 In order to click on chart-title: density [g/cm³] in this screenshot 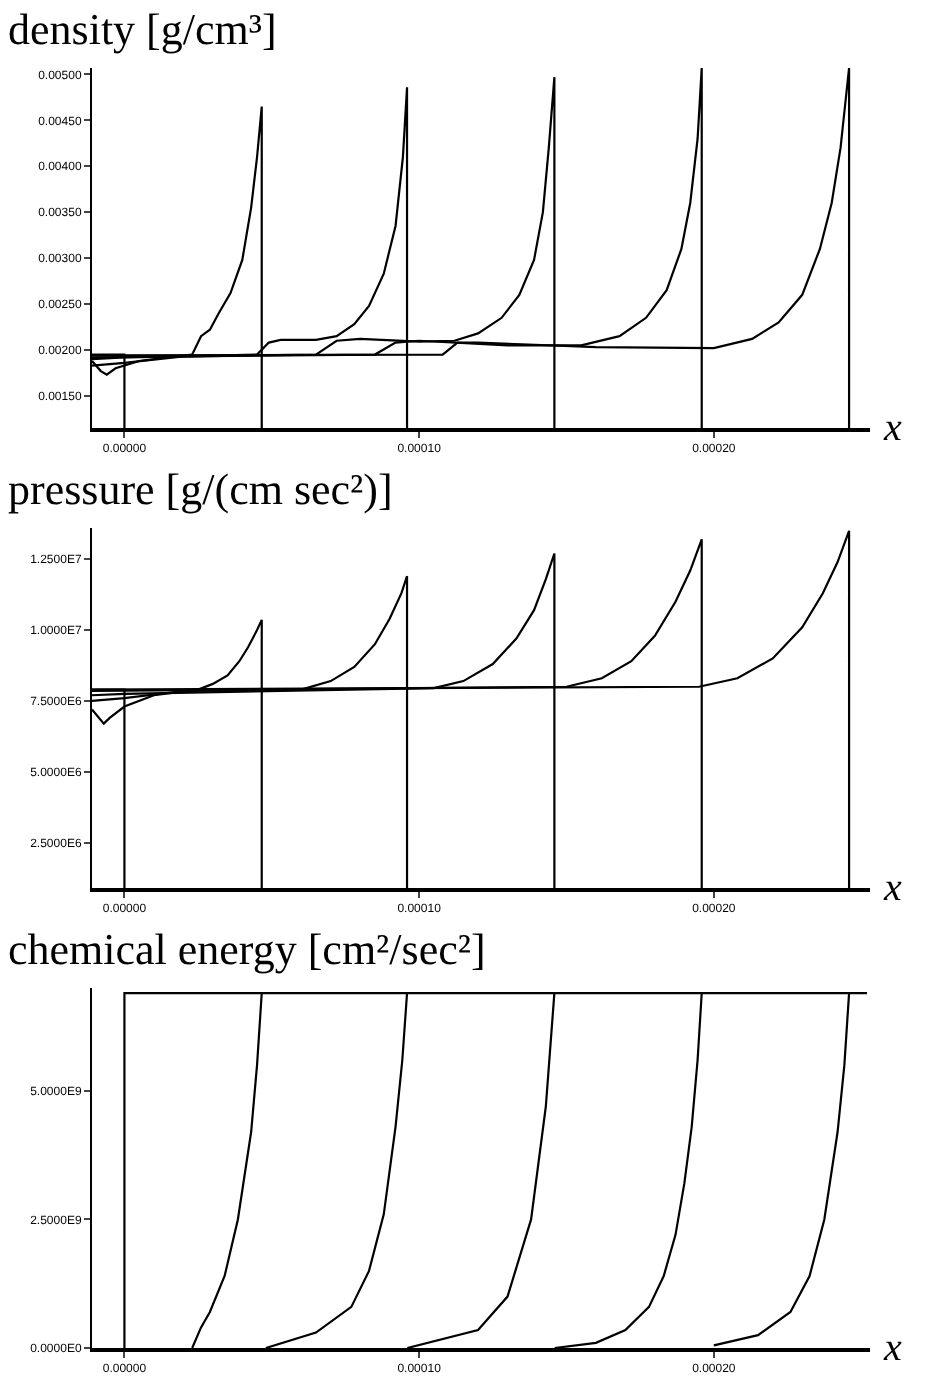, I will do `click(142, 30)`.